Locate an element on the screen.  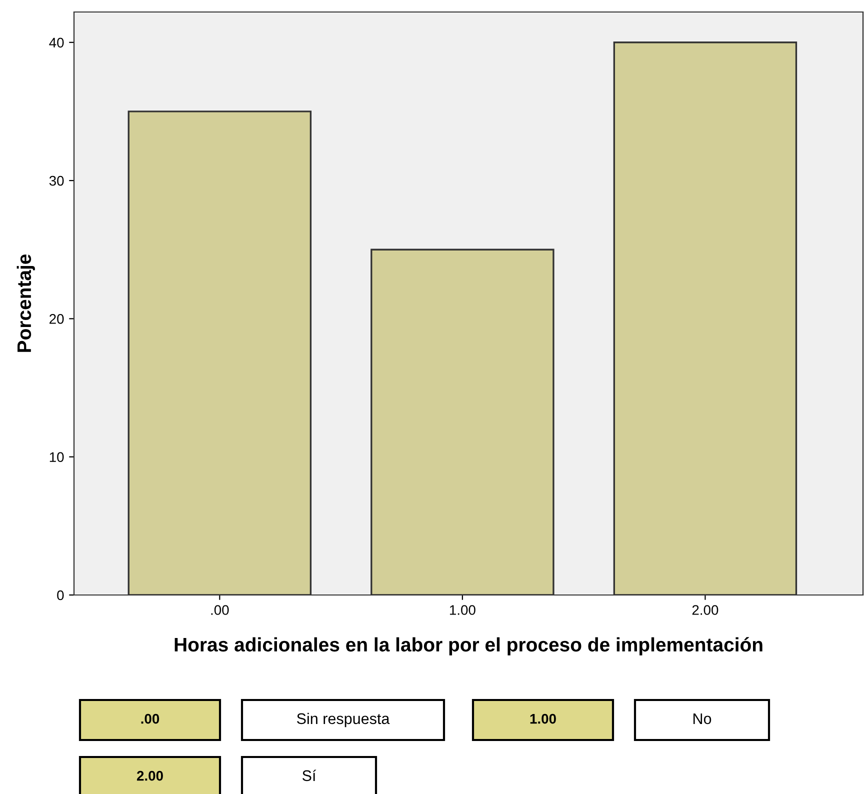
y-axis-title: Porcentaje is located at coordinates (25, 303).